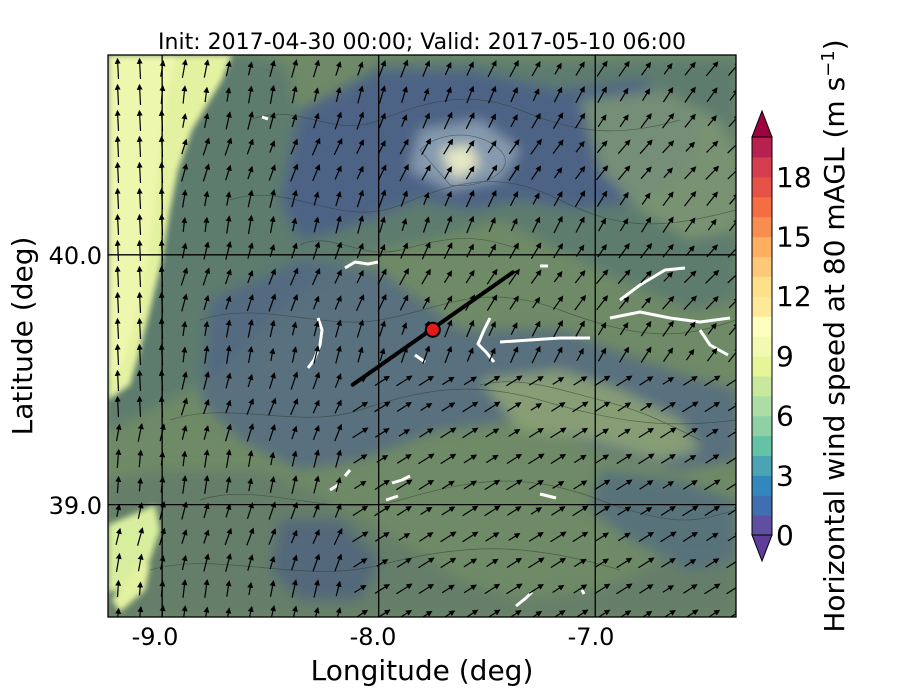 This screenshot has height=700, width=900. Describe the element at coordinates (75, 506) in the screenshot. I see `y-tick-label: 39.0` at that location.